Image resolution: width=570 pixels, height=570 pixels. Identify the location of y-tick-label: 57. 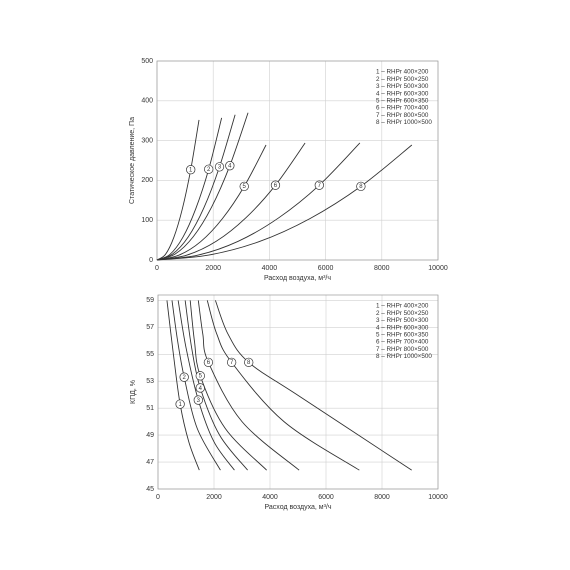
(150, 327).